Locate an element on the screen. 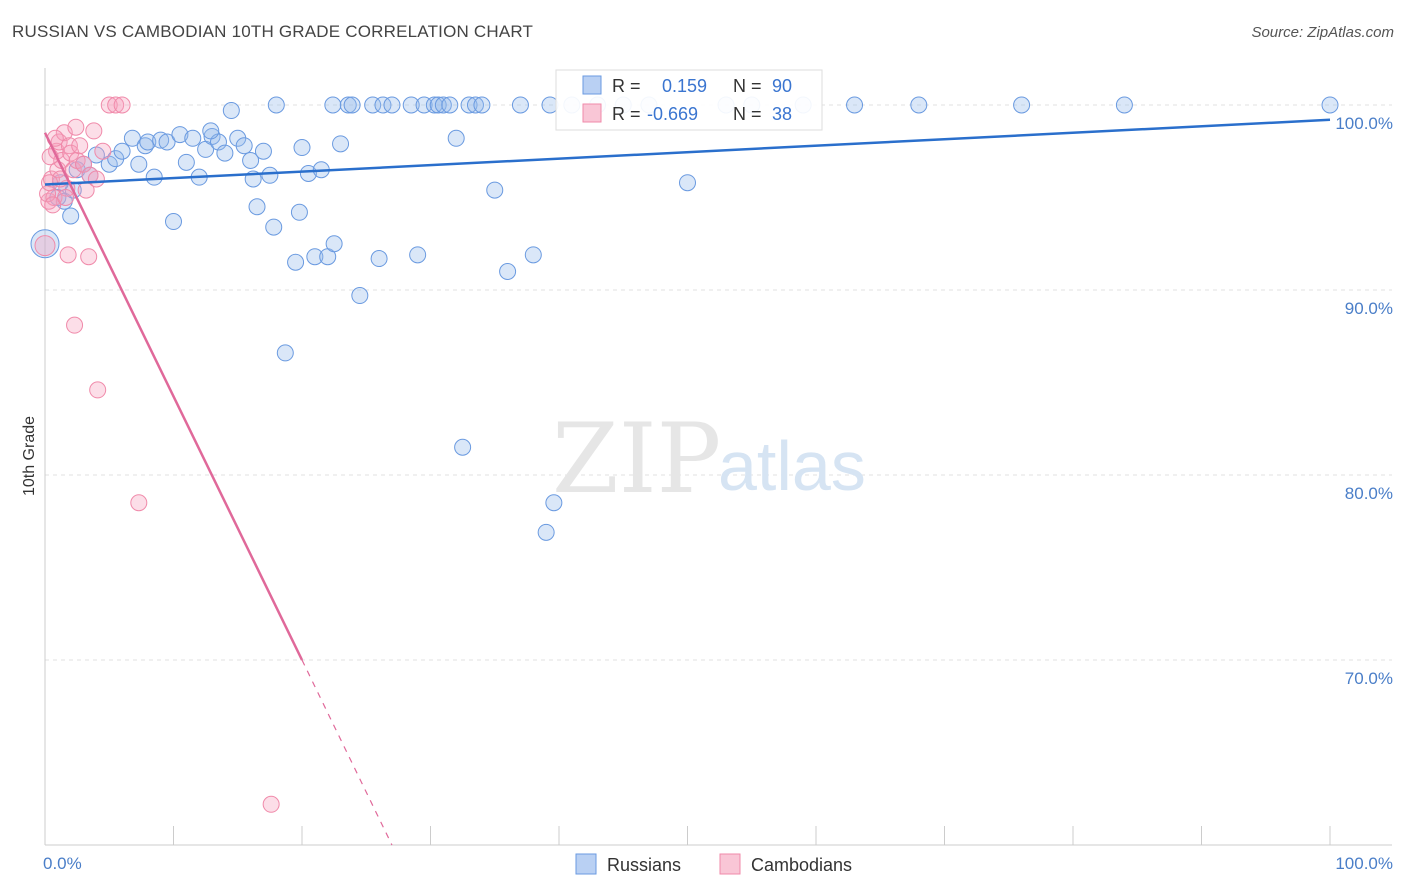 The image size is (1406, 892). legend-n-label-cambodians: N = is located at coordinates (747, 114).